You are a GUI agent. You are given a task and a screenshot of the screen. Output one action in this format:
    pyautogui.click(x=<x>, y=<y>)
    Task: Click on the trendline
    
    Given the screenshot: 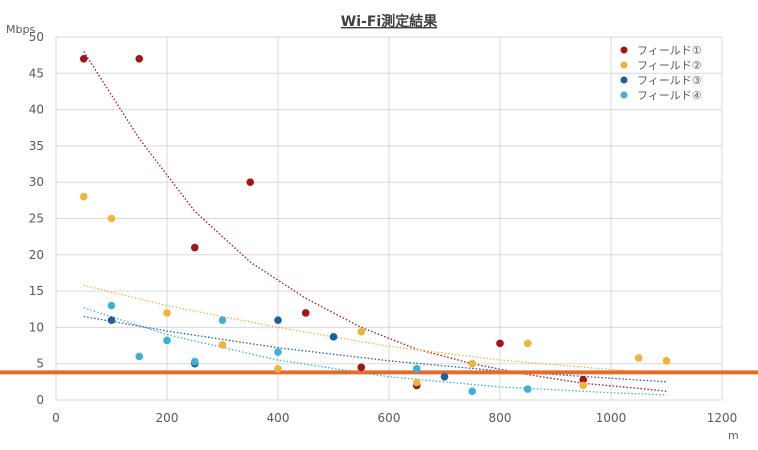 What is the action you would take?
    pyautogui.click(x=375, y=349)
    